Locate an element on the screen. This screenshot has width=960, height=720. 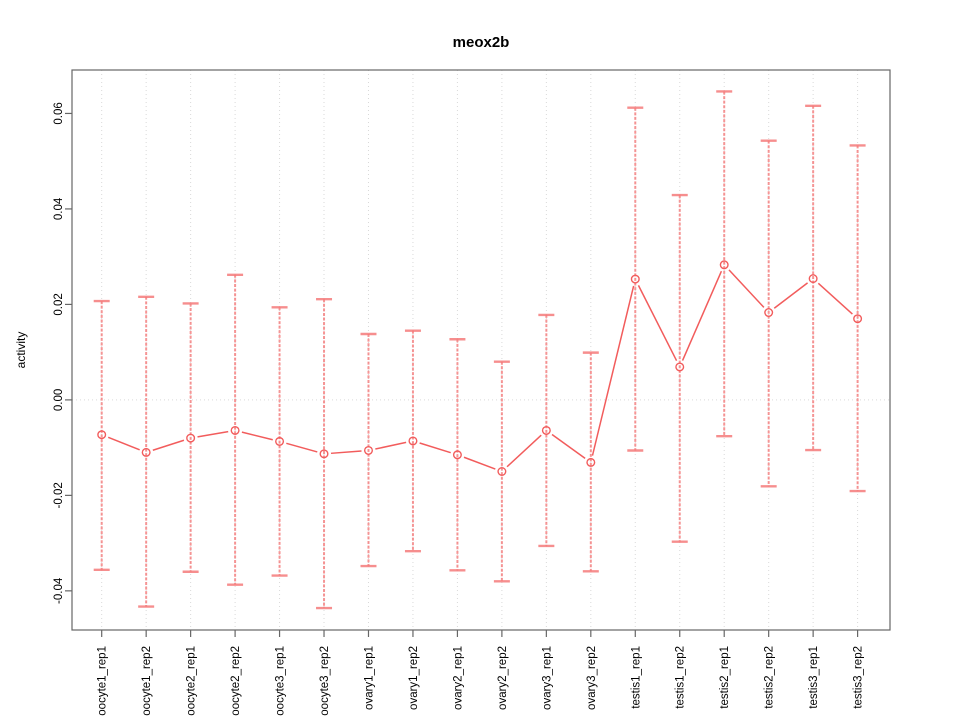
y-tick-label: 0.02 is located at coordinates (59, 304).